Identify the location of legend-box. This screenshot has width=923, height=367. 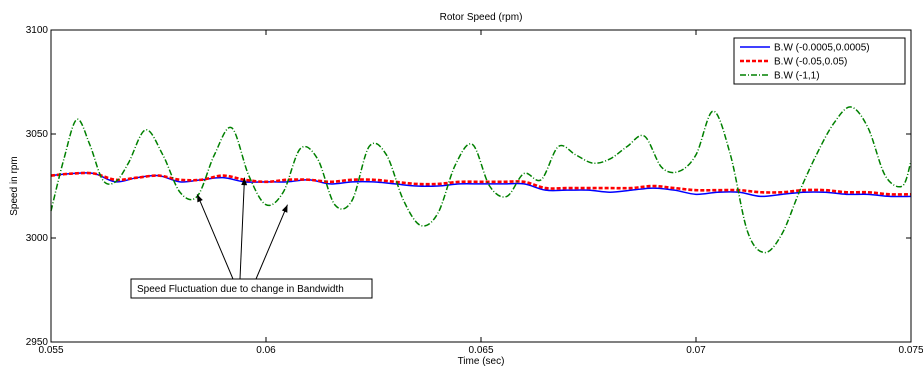
(819, 61).